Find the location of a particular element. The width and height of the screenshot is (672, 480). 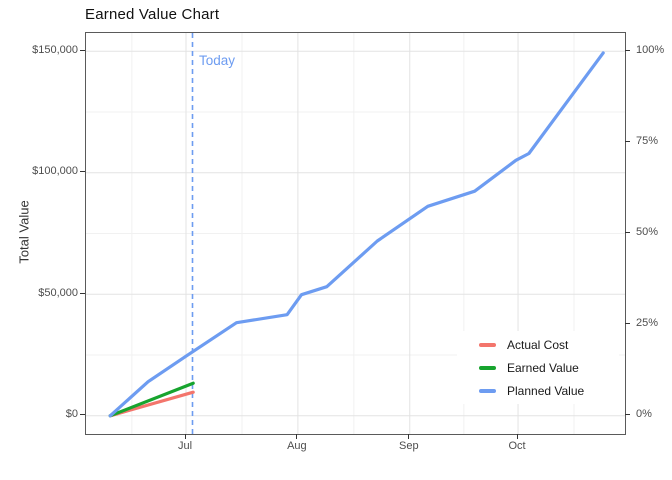

chart-title: Earned Value Chart is located at coordinates (152, 14).